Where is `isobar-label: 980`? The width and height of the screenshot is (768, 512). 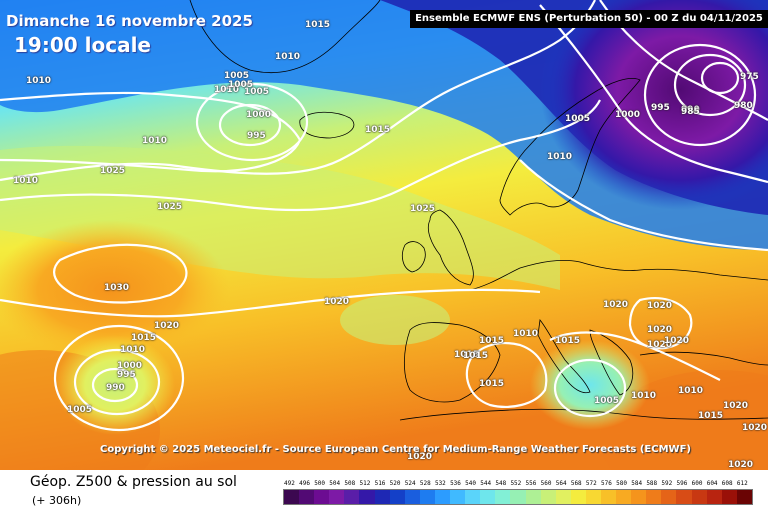
isobar-label: 980 is located at coordinates (743, 106).